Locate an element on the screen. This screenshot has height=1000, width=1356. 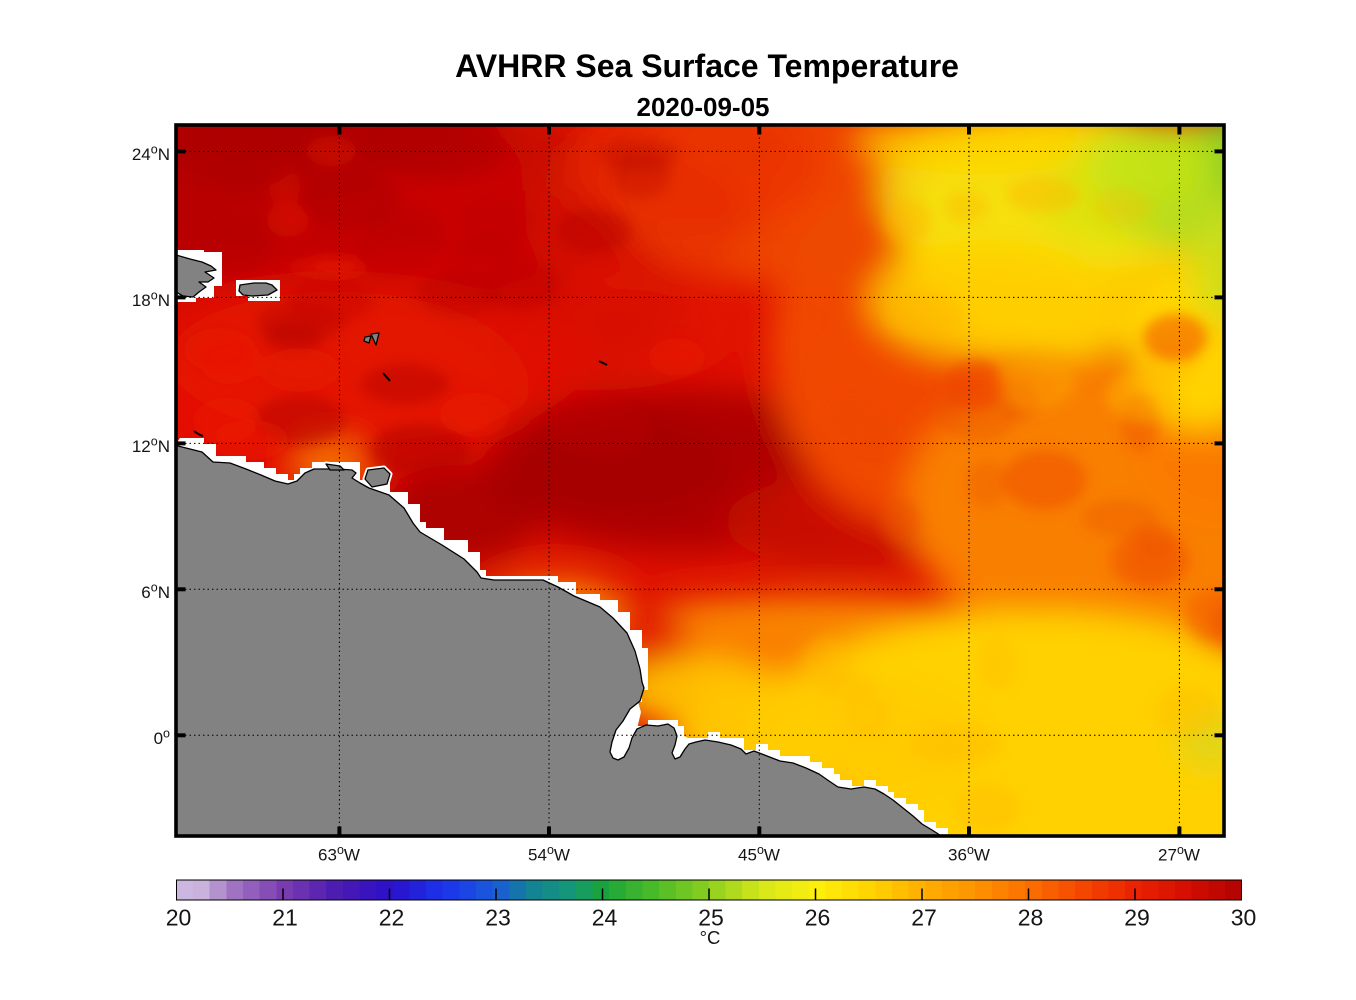
svg-text: 22 is located at coordinates (392, 918).